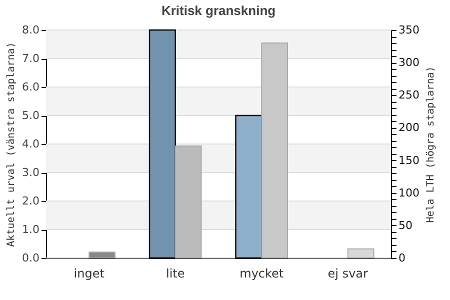 This screenshot has width=450, height=300. Describe the element at coordinates (31, 58) in the screenshot. I see `y-tick-label: 7.0` at that location.